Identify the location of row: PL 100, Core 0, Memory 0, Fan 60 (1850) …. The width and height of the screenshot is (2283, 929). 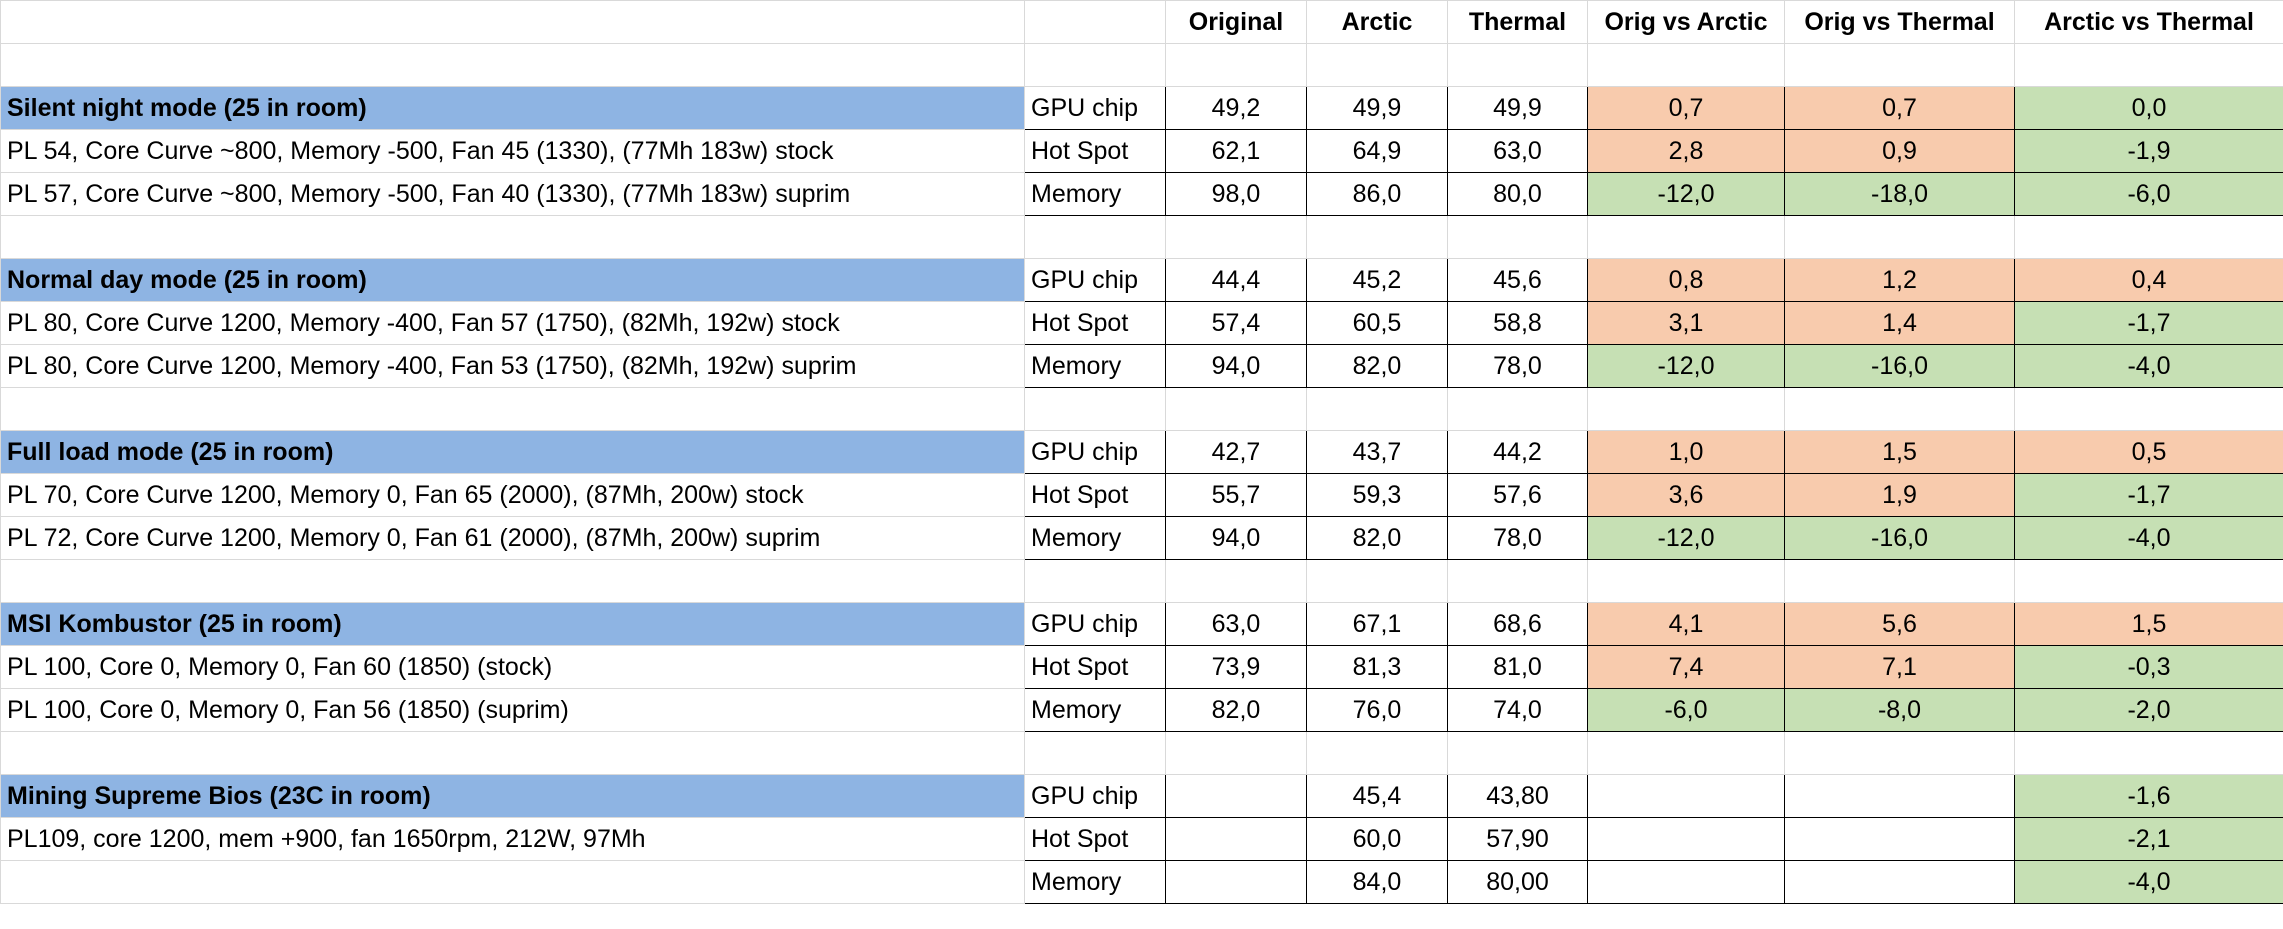
(1141, 667).